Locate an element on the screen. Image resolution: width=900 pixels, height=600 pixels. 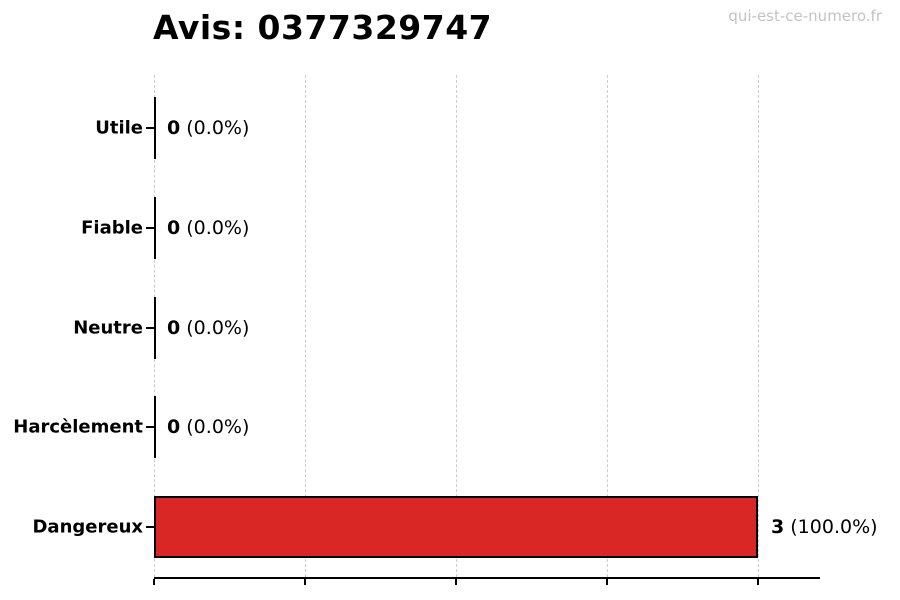
value-annotation: 3 (100.0%) is located at coordinates (824, 527).